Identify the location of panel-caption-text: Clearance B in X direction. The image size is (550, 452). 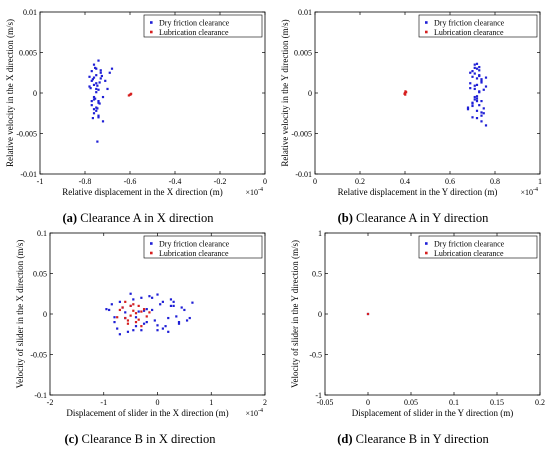
(147, 439).